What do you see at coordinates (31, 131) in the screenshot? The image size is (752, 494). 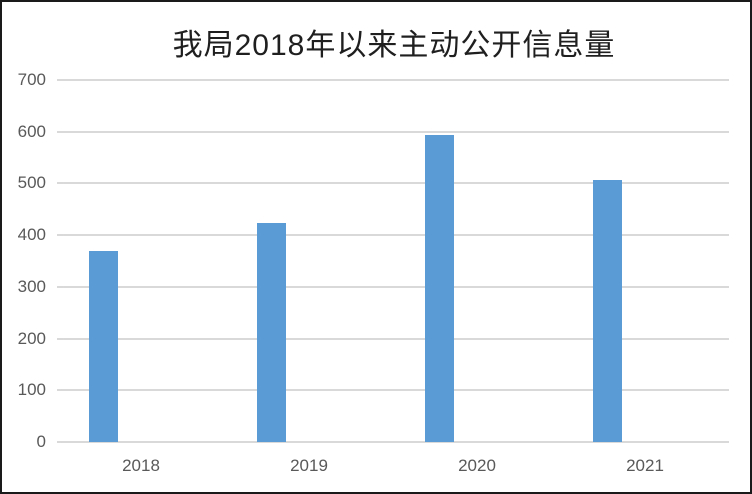 I see `y-axis-tick-600: 600` at bounding box center [31, 131].